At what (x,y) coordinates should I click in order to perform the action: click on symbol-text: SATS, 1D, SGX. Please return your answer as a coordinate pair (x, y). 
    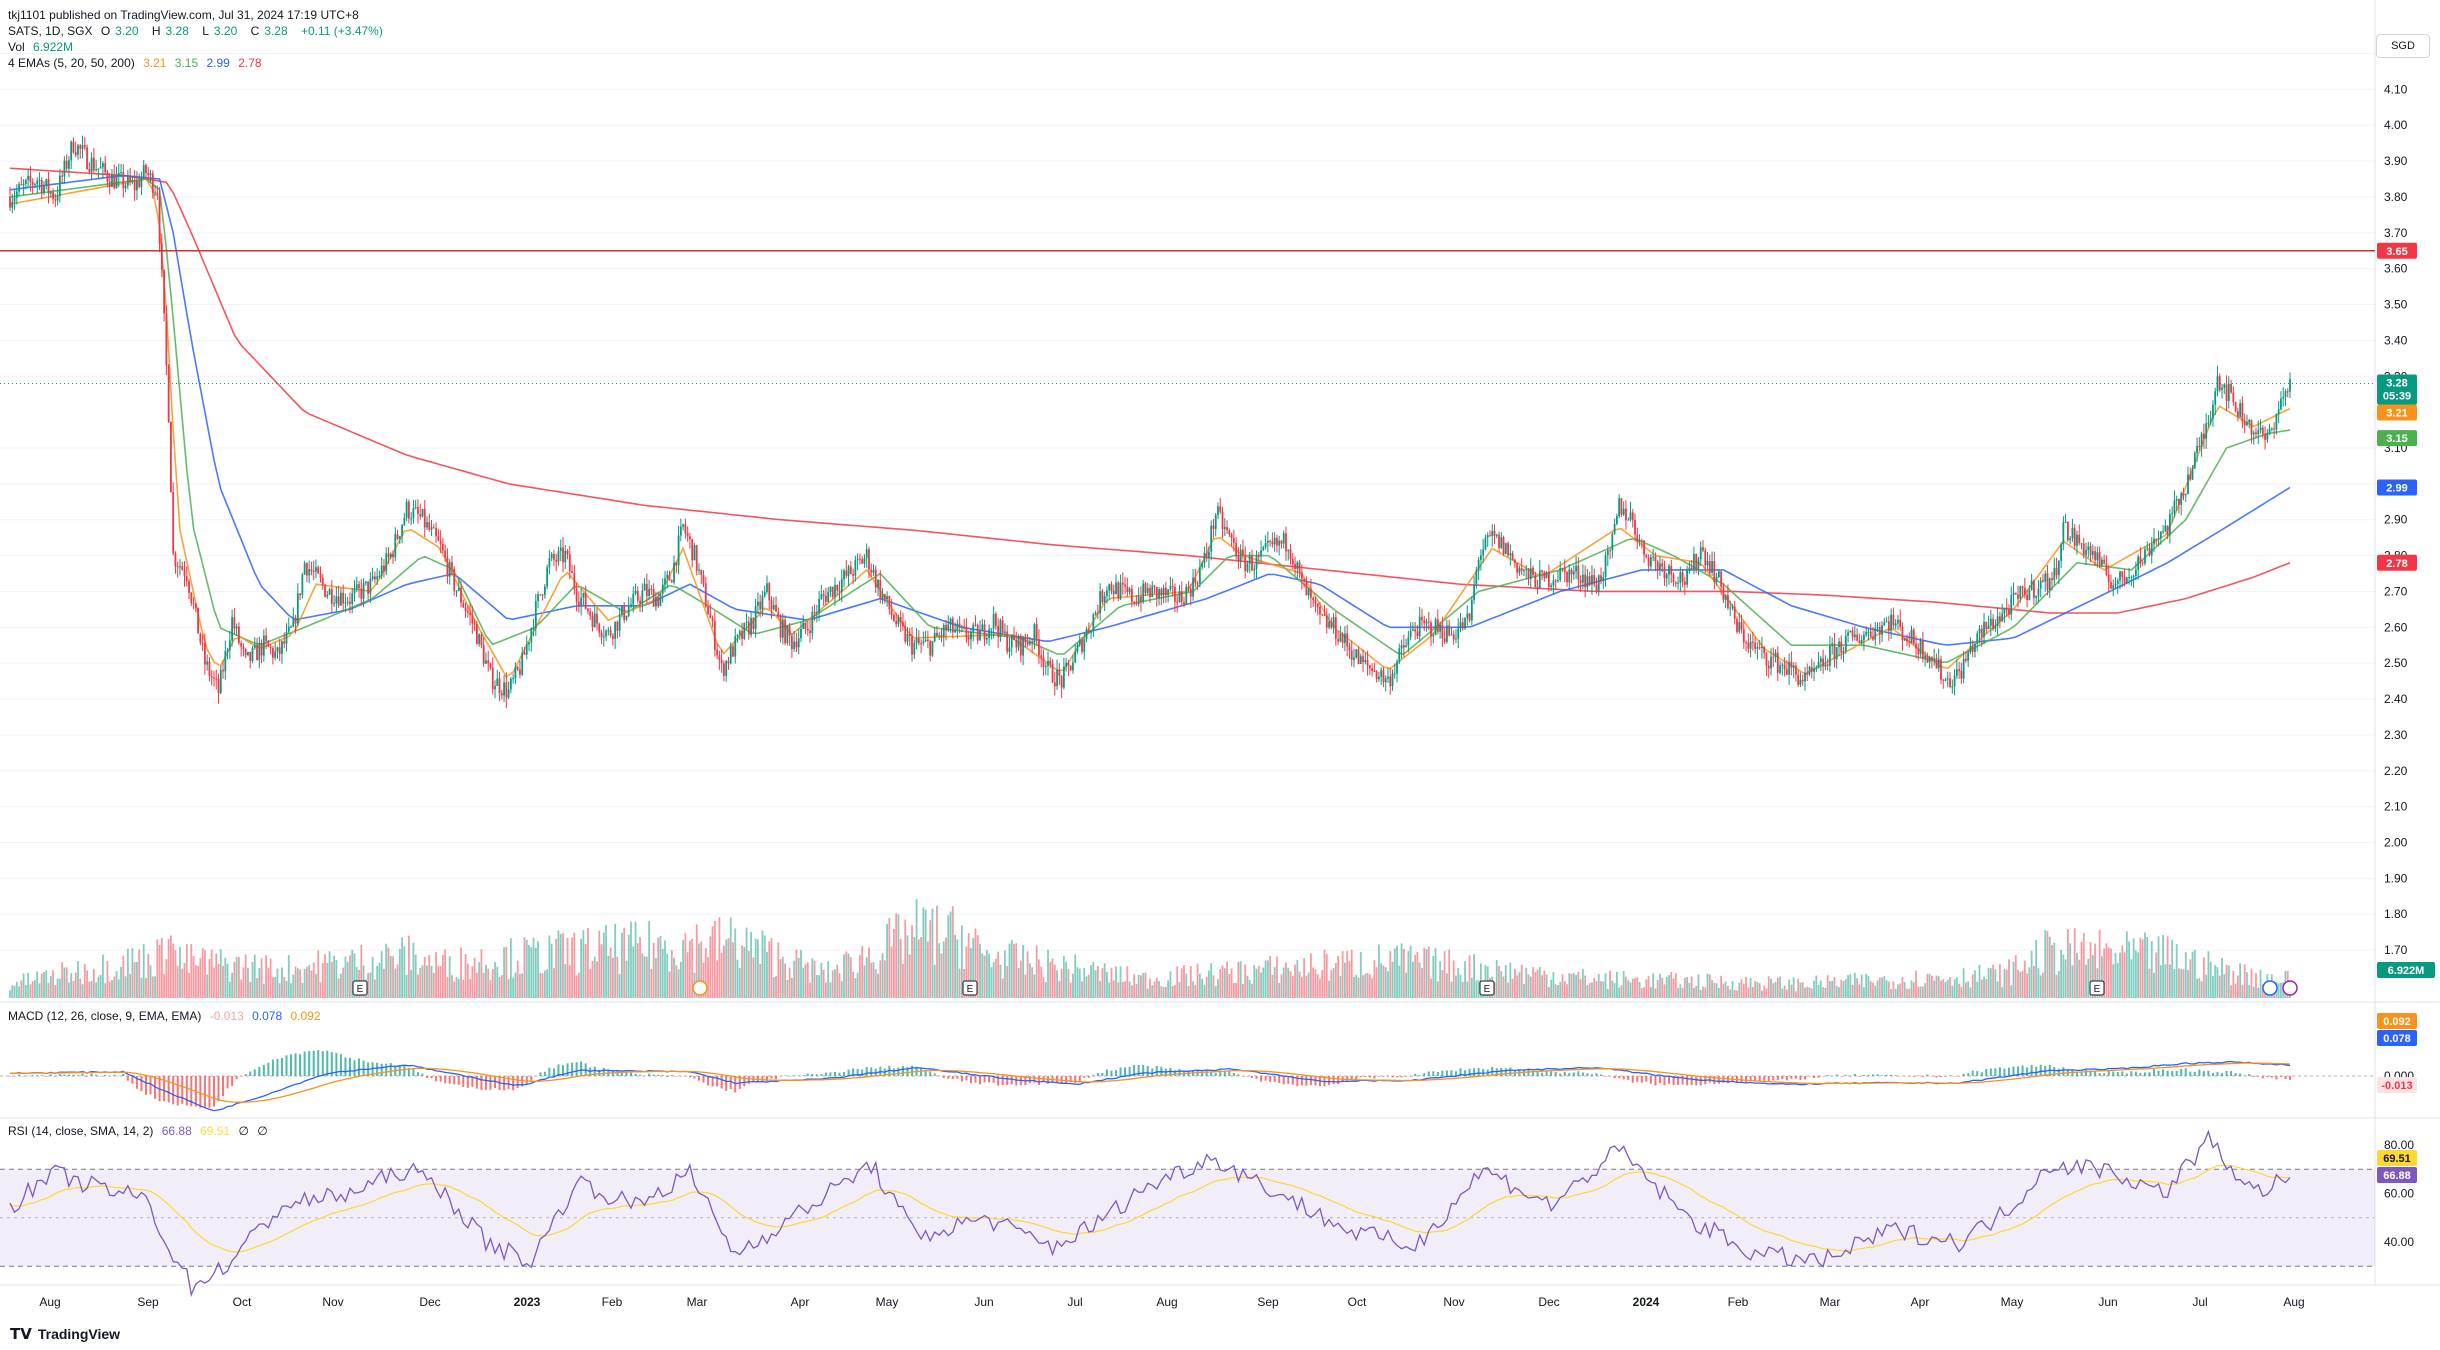
    Looking at the image, I should click on (50, 31).